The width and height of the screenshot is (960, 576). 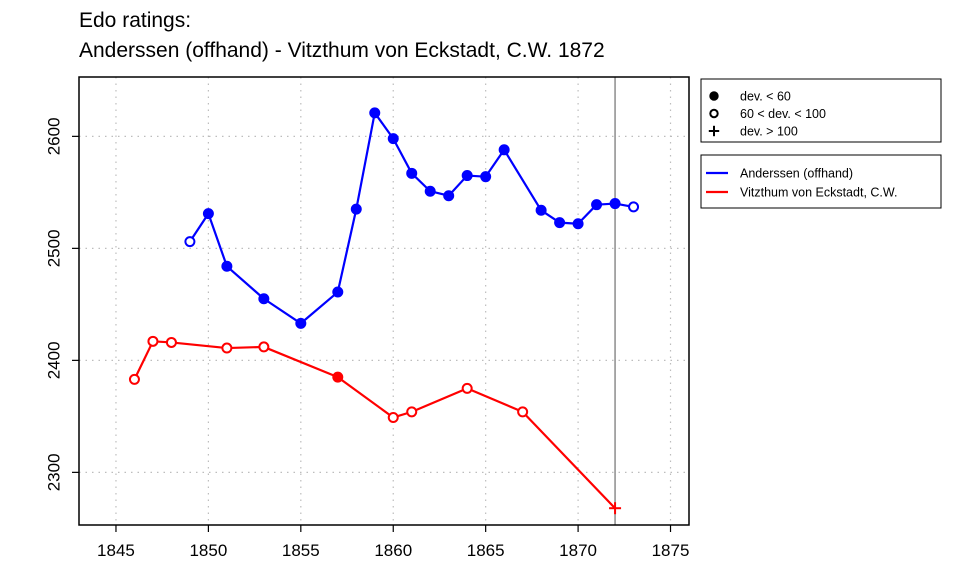 What do you see at coordinates (796, 174) in the screenshot?
I see `legend-series-label: Anderssen (offhand)` at bounding box center [796, 174].